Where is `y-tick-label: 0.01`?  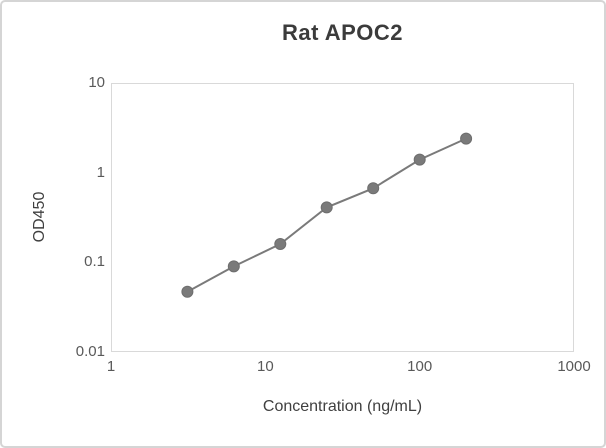
y-tick-label: 0.01 is located at coordinates (90, 351).